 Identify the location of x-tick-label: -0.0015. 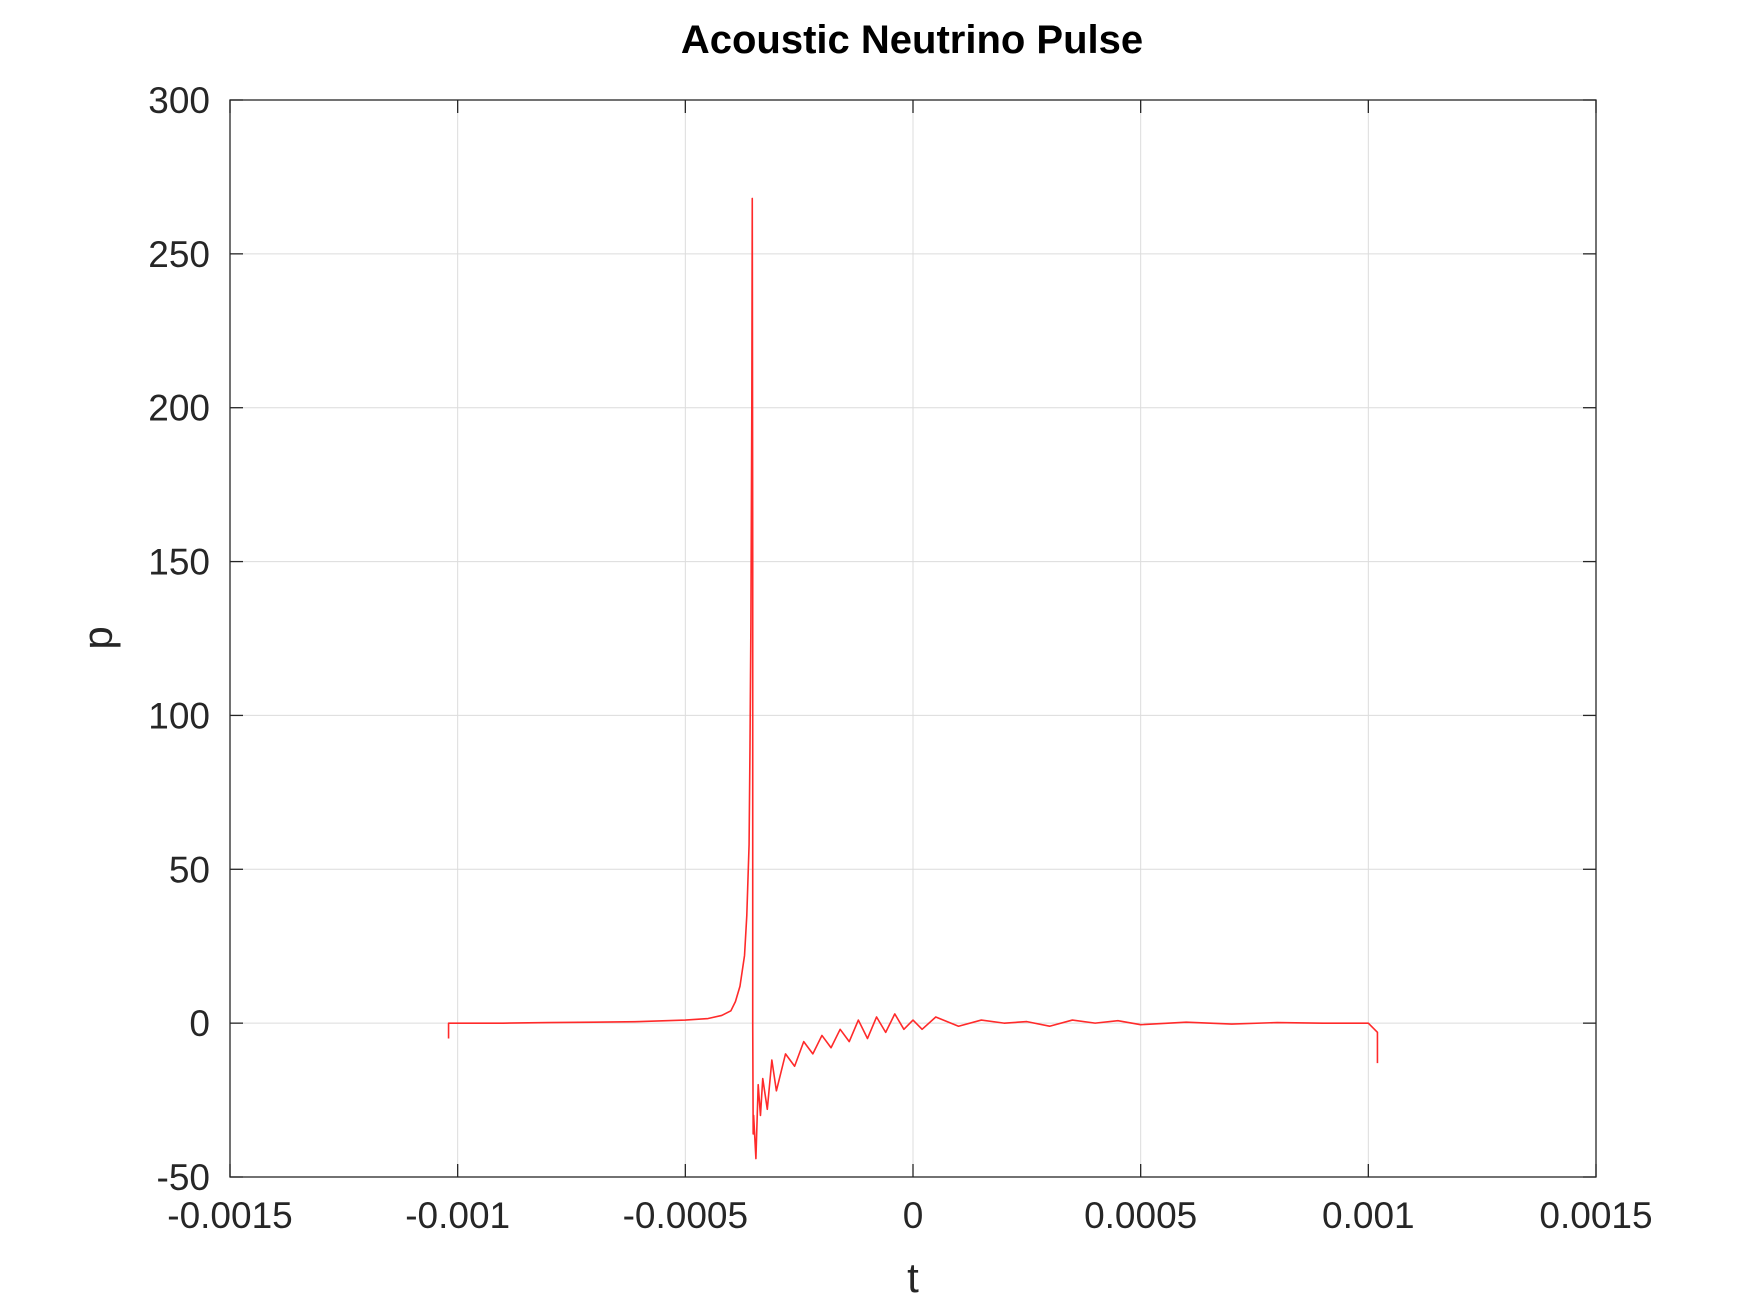
(230, 1215).